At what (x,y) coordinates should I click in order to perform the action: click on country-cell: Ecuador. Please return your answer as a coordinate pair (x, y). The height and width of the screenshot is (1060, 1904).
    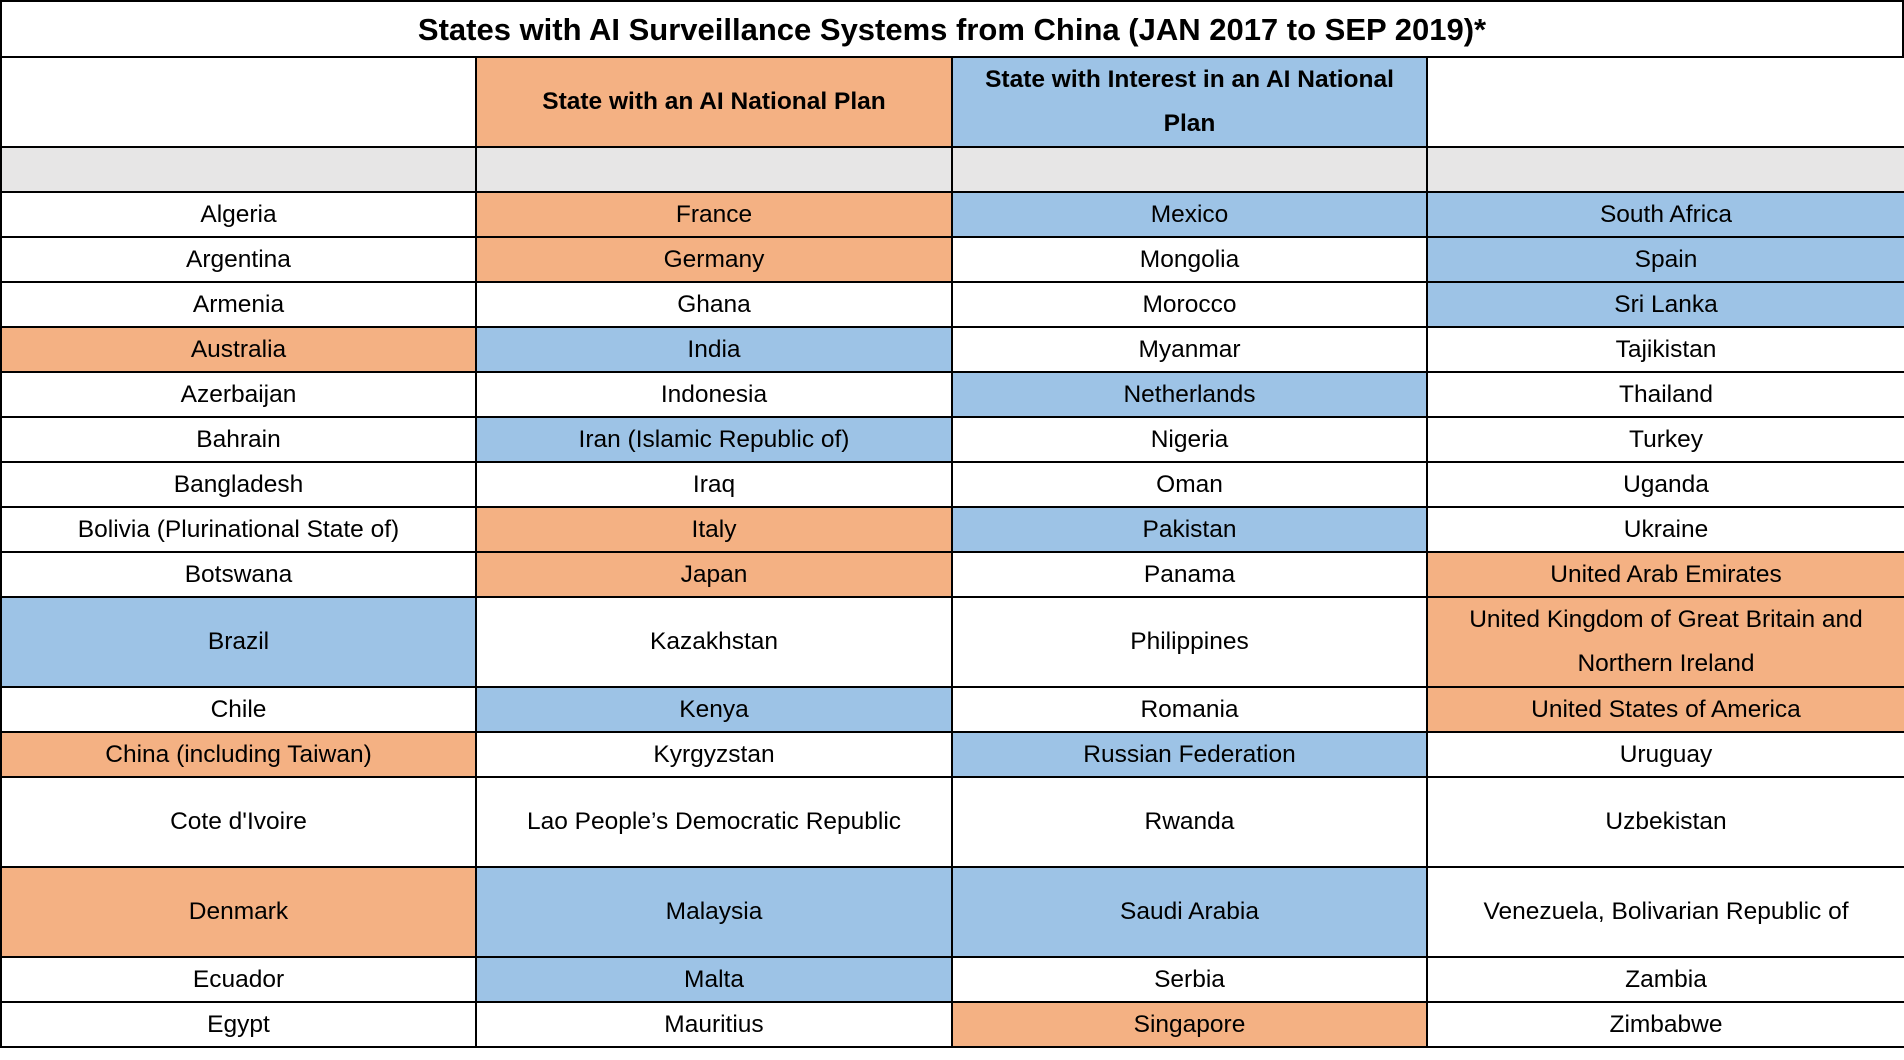
    Looking at the image, I should click on (238, 979).